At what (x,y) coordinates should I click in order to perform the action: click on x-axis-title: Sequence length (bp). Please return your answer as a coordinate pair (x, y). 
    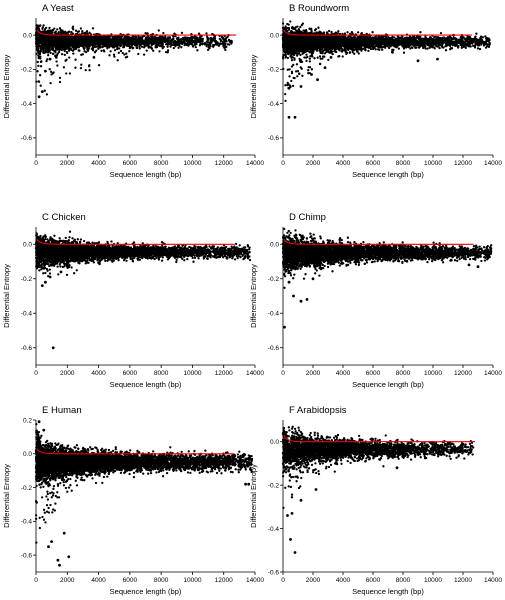
    Looking at the image, I should click on (146, 174).